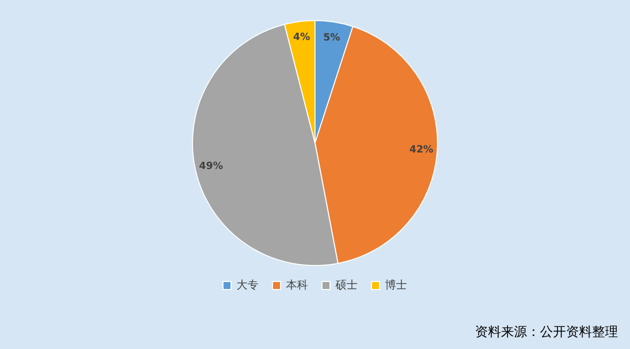 Image resolution: width=630 pixels, height=349 pixels. I want to click on data-label: 4%, so click(301, 37).